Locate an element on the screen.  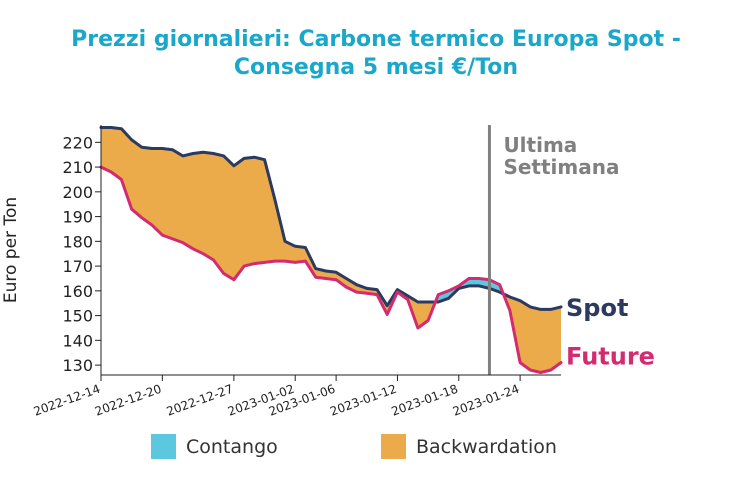
y-ticks: 130 140 150 160 170 180 190 200 210 220 is located at coordinates (81, 254).